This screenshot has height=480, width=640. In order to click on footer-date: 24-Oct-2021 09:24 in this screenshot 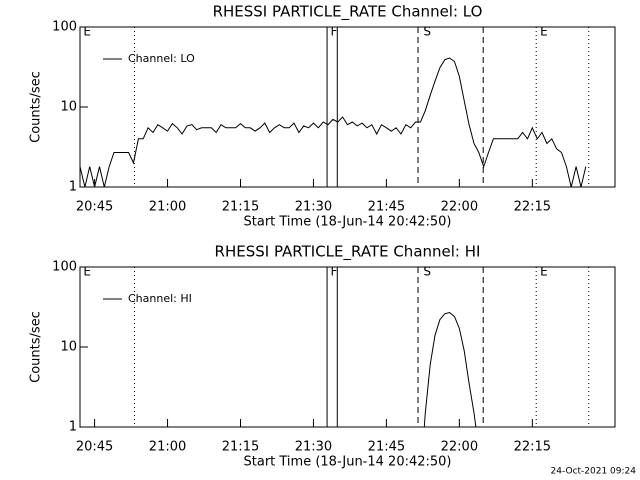, I will do `click(594, 472)`.